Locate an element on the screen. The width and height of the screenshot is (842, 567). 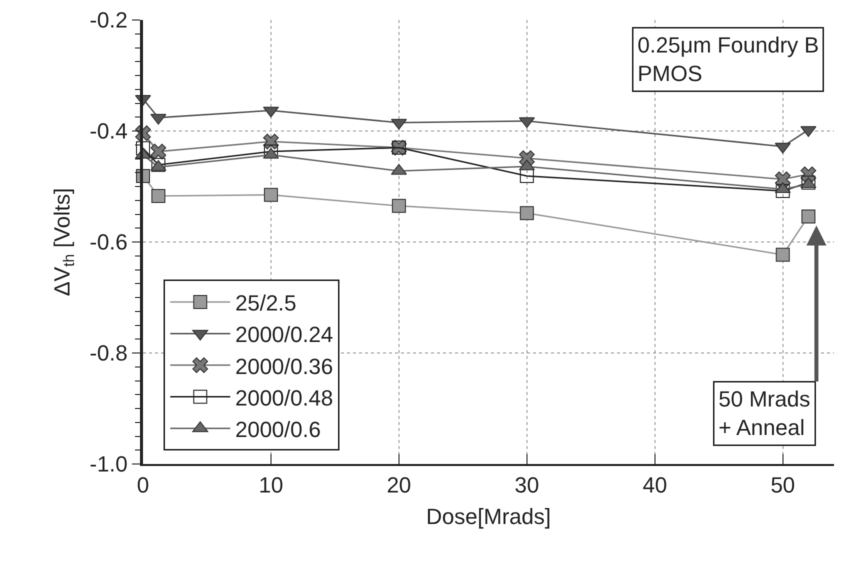
y-tick-label: -0.6 is located at coordinates (109, 242).